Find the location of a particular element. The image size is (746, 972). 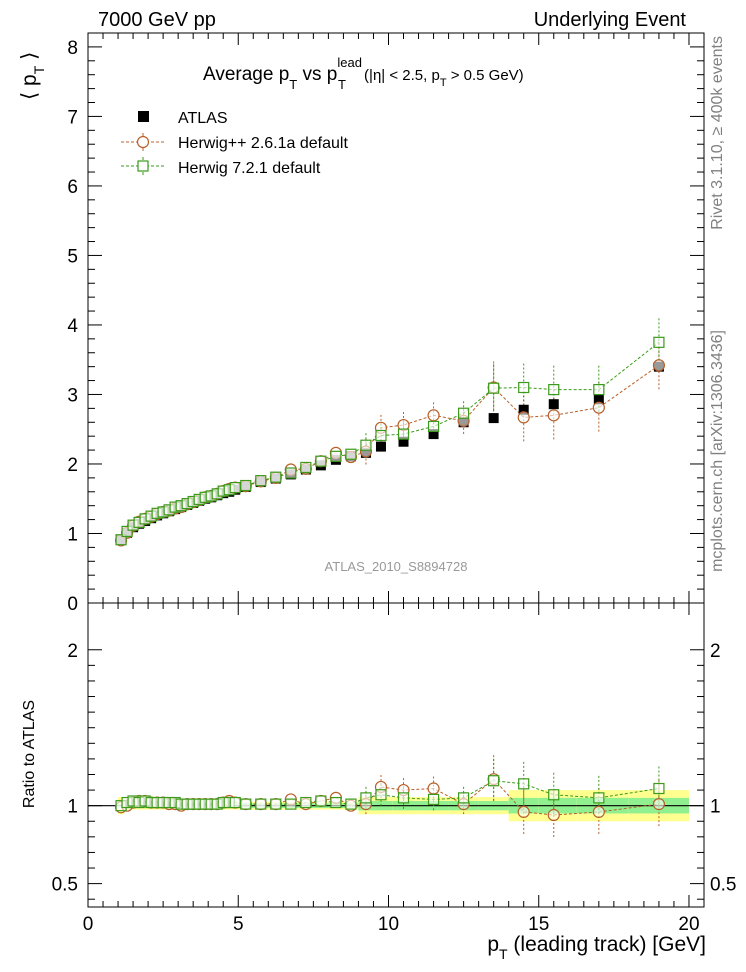

ratio-y-axis-title: Ratio to ATLAS is located at coordinates (29, 754).